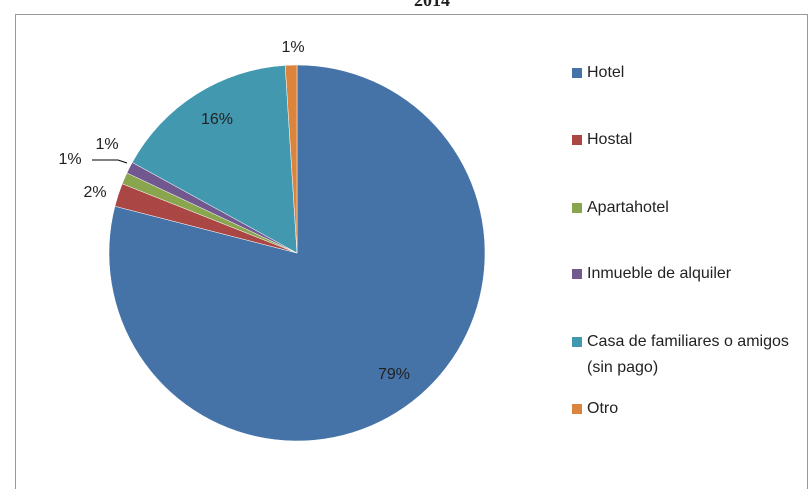 This screenshot has height=489, width=809. Describe the element at coordinates (610, 139) in the screenshot. I see `legend-label: Hostal` at that location.